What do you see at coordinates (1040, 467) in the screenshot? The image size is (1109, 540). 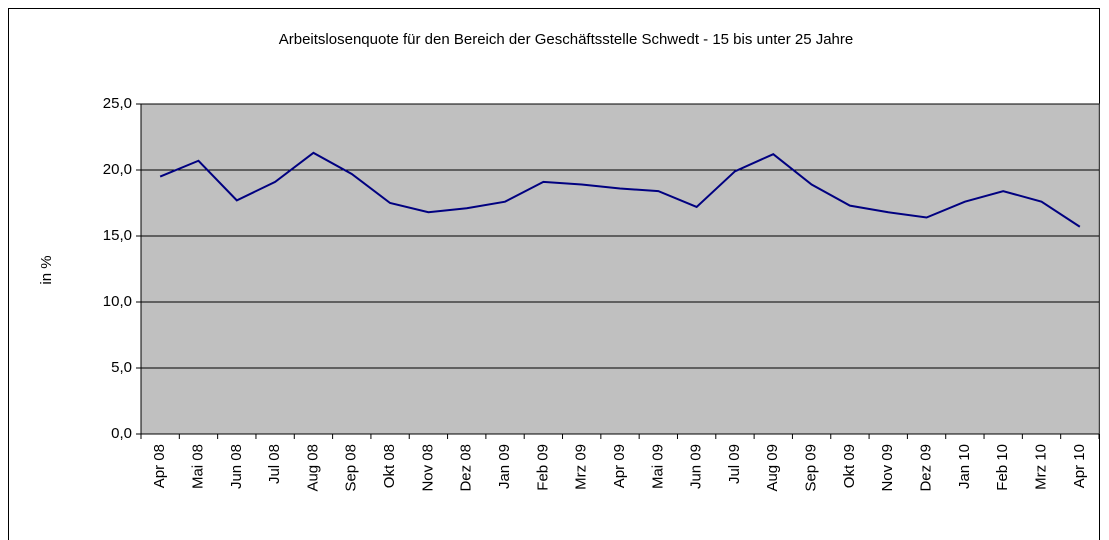 I see `x-tick-label: Mrz 10` at bounding box center [1040, 467].